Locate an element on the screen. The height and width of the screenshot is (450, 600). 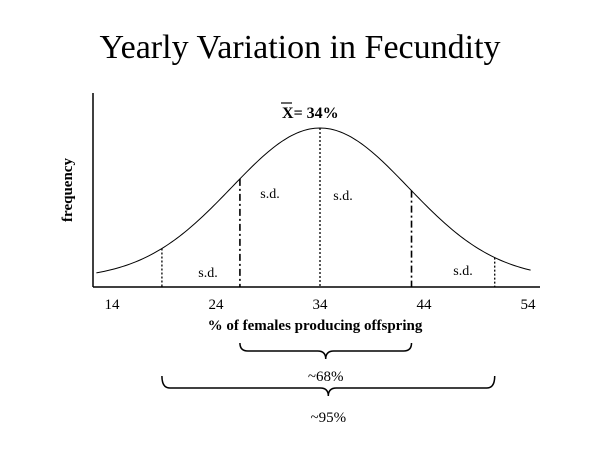
x-tick-label-44: 44 is located at coordinates (425, 305).